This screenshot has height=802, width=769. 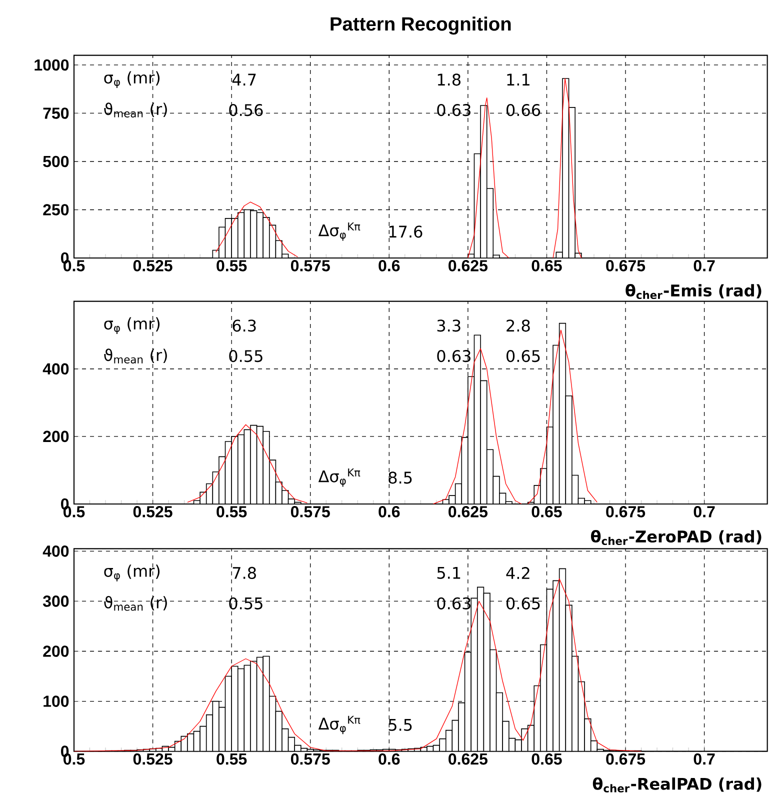 What do you see at coordinates (55, 701) in the screenshot?
I see `y-tick-label: 100` at bounding box center [55, 701].